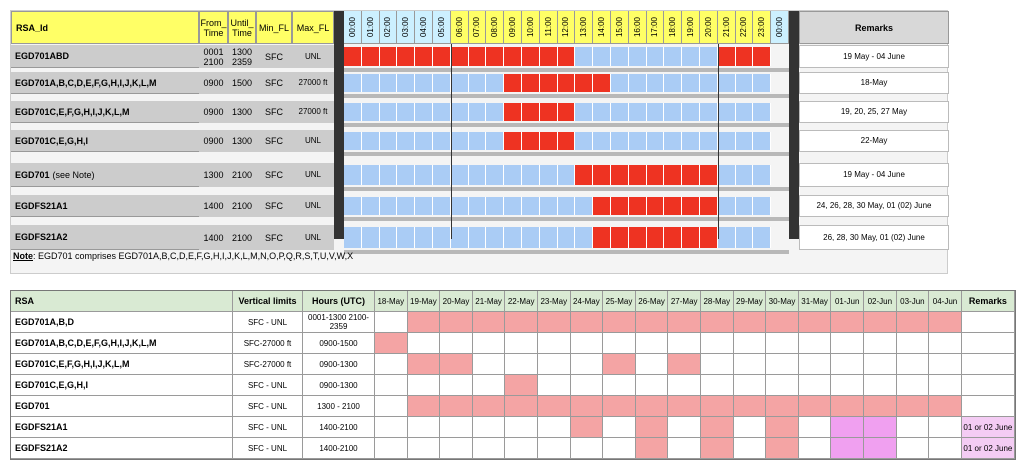  What do you see at coordinates (105, 141) in the screenshot?
I see `rsa-id-cell: EGD701C,E,G,H,I` at bounding box center [105, 141].